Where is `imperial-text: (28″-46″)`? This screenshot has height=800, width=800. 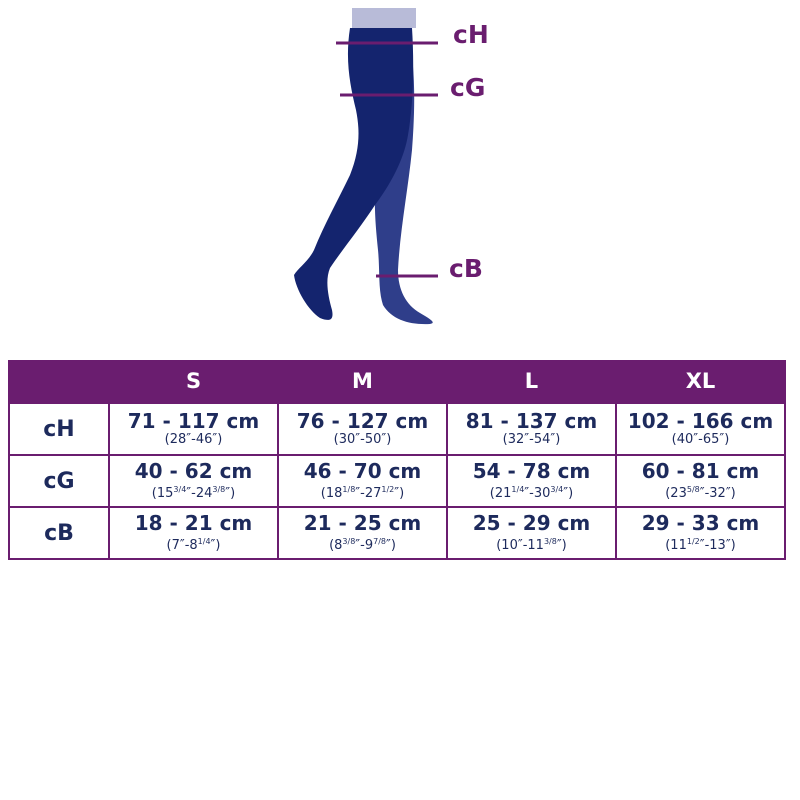 imperial-text: (28″-46″) is located at coordinates (193, 439).